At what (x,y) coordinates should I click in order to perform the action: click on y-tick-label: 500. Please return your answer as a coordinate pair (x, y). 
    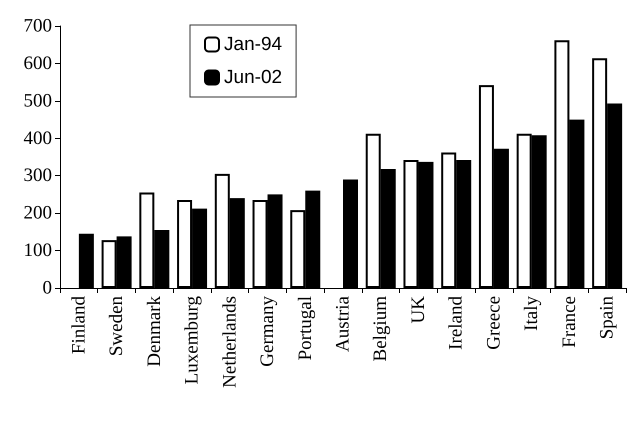
    Looking at the image, I should click on (38, 101).